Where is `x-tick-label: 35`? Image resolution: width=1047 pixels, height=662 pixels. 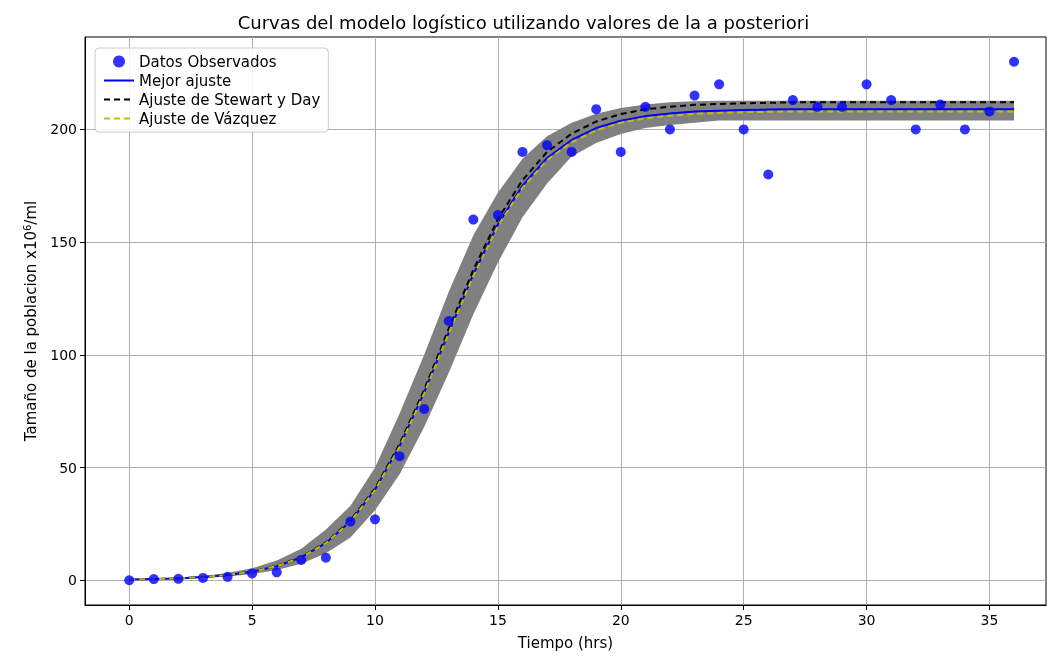
x-tick-label: 35 is located at coordinates (989, 620).